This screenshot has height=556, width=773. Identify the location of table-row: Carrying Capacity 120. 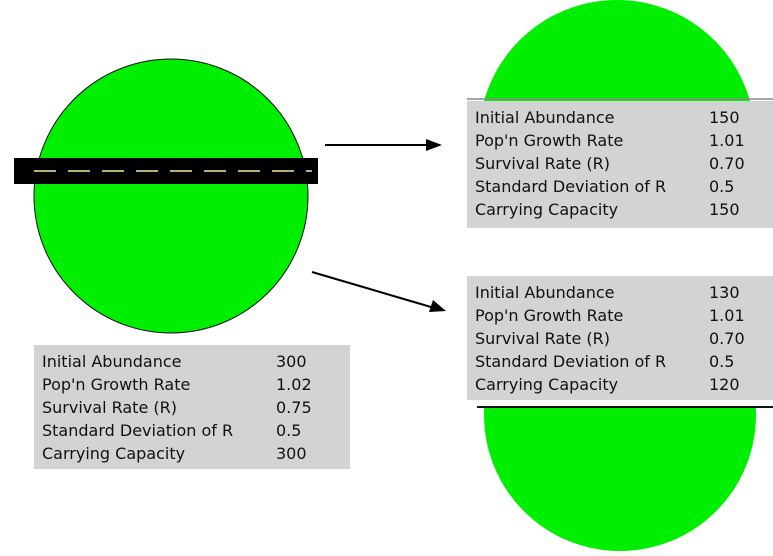
(624, 384).